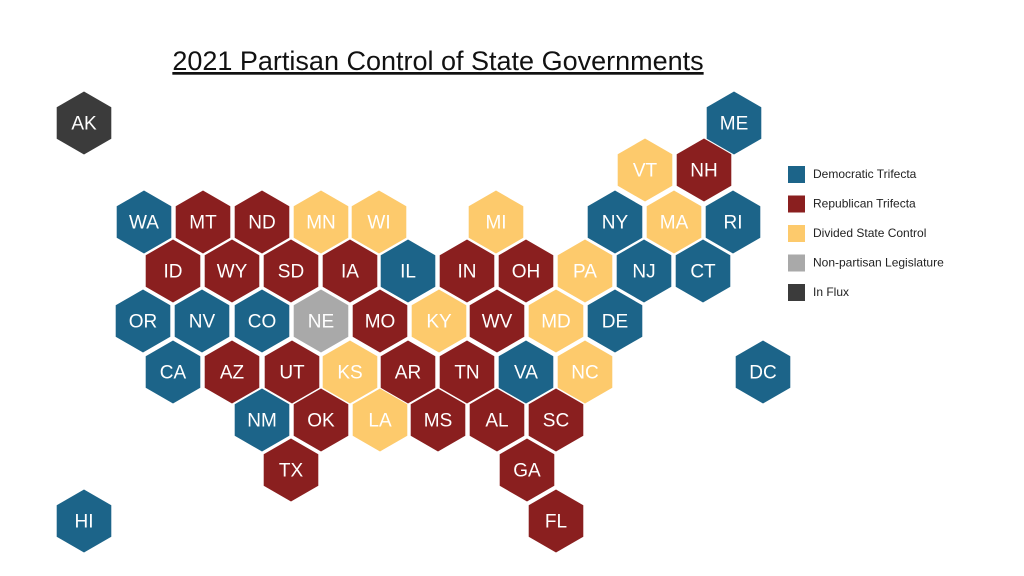  I want to click on state-label: TN, so click(466, 373).